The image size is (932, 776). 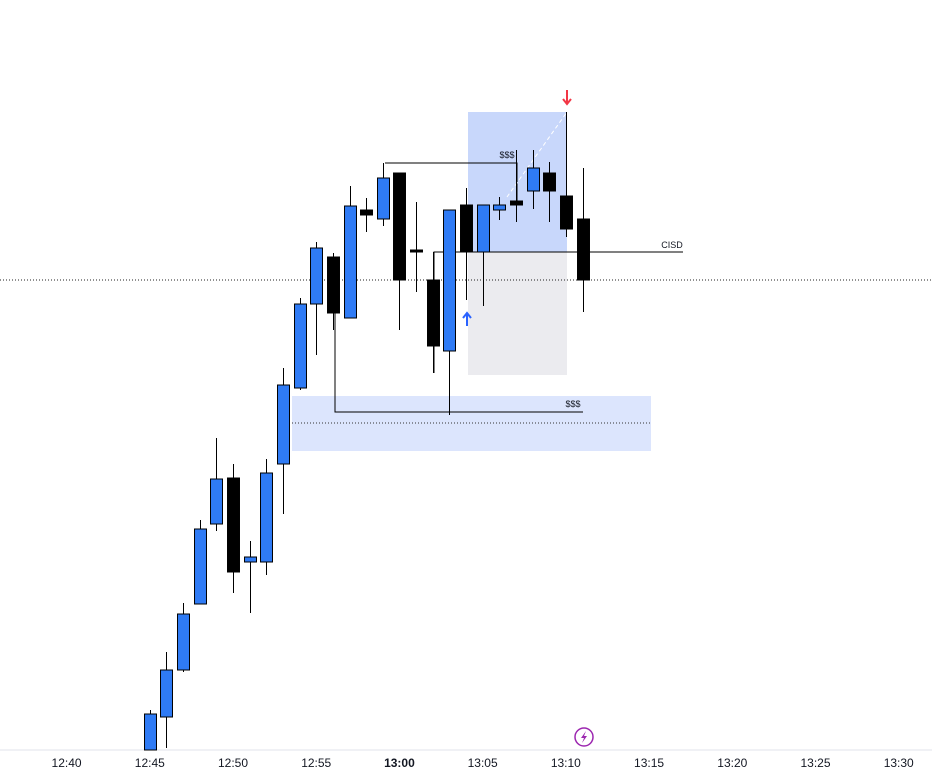 What do you see at coordinates (899, 763) in the screenshot?
I see `x-tick-label: 13:30` at bounding box center [899, 763].